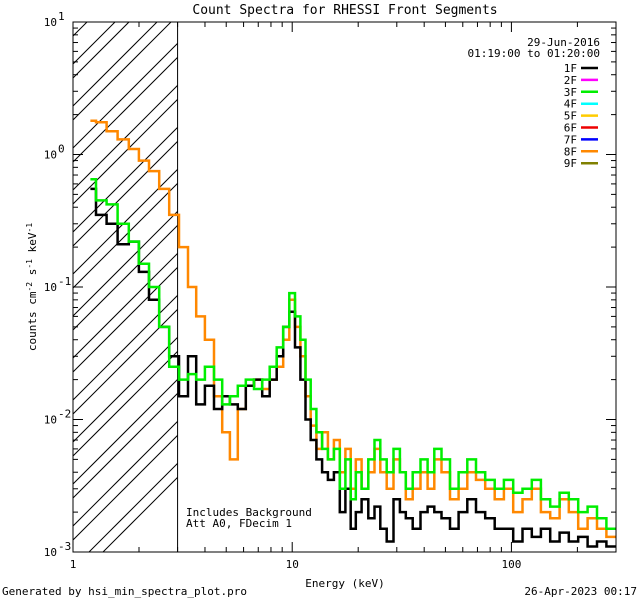 This screenshot has height=600, width=640. Describe the element at coordinates (61, 149) in the screenshot. I see `y-tick-exponent: 0` at that location.